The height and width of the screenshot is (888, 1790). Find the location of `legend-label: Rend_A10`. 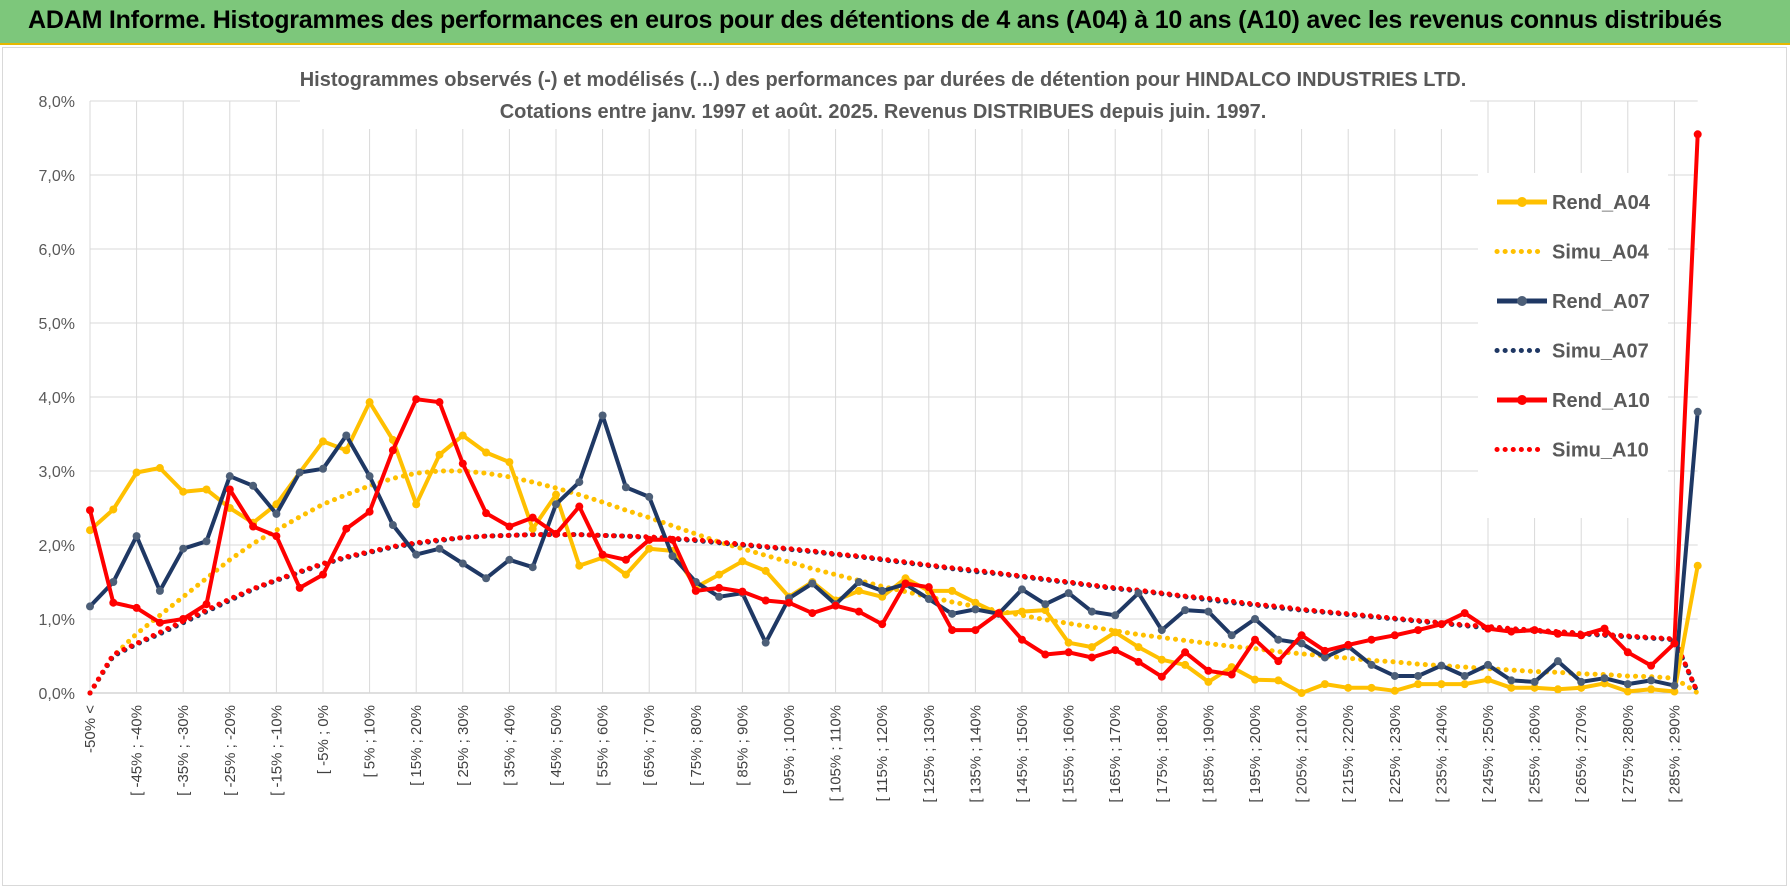

legend-label: Rend_A10 is located at coordinates (1601, 401).